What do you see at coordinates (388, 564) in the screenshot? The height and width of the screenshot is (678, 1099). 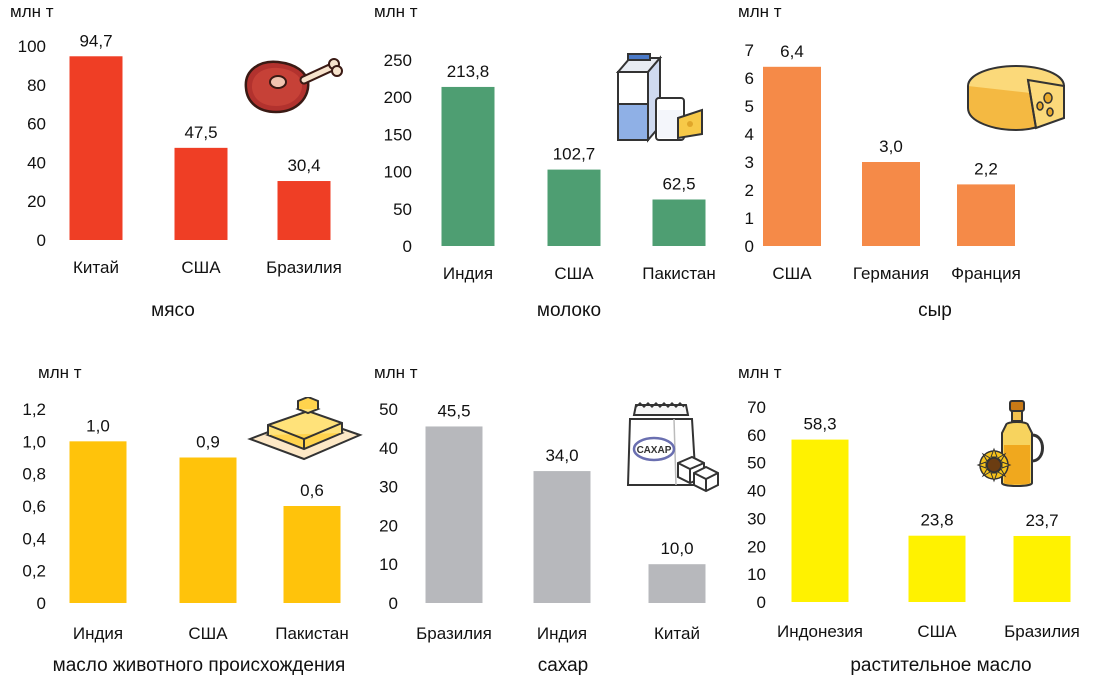 I see `y-tick-label: 10` at bounding box center [388, 564].